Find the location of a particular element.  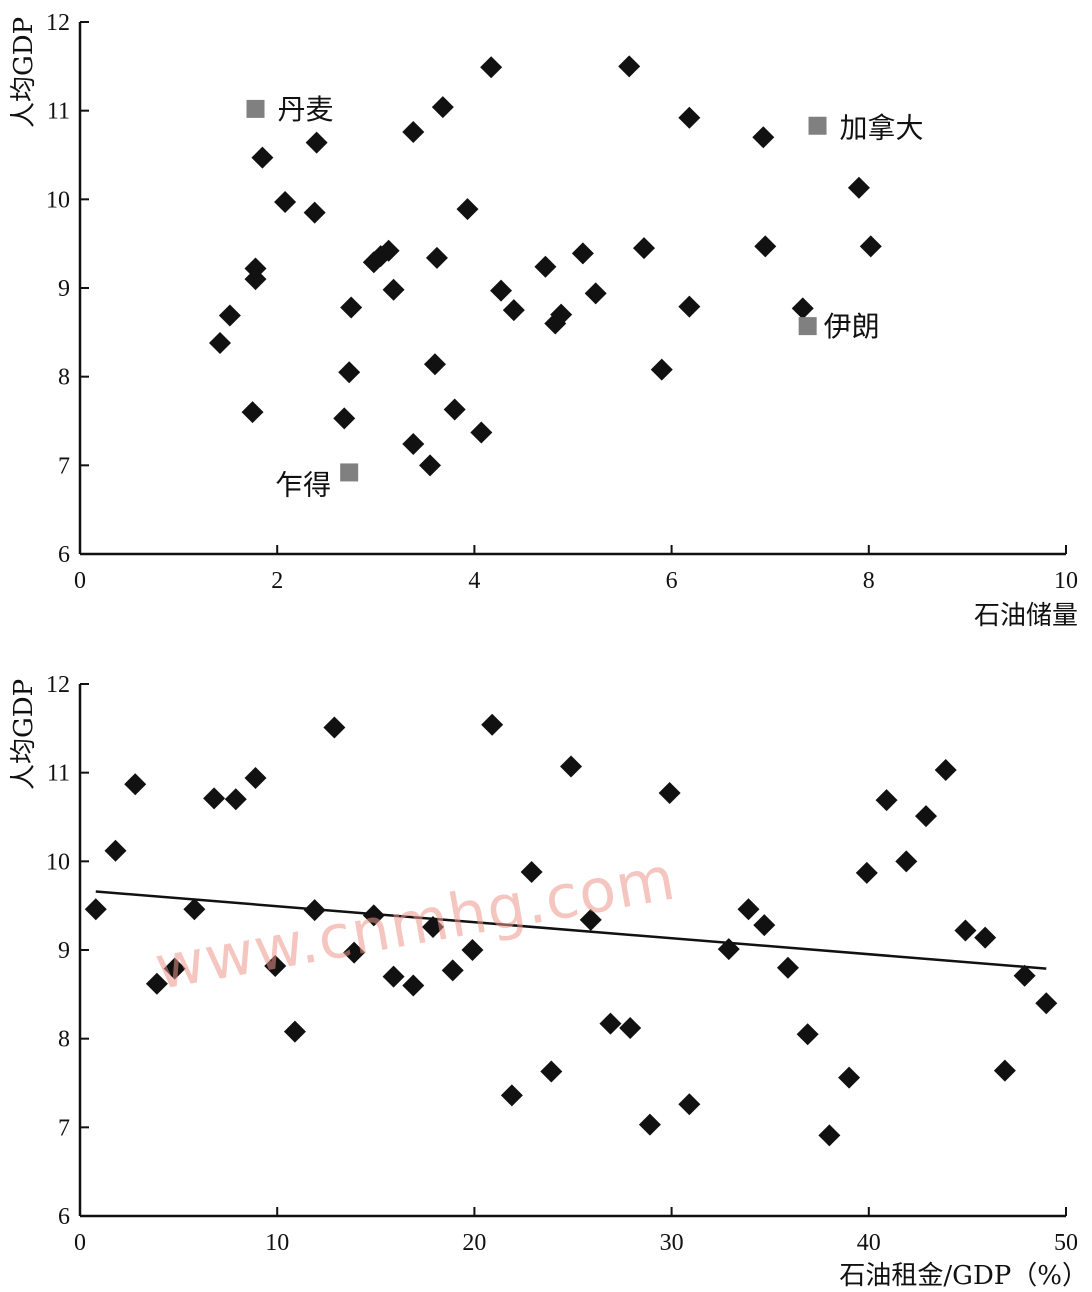

annotation-label: 伊朗 is located at coordinates (852, 326).